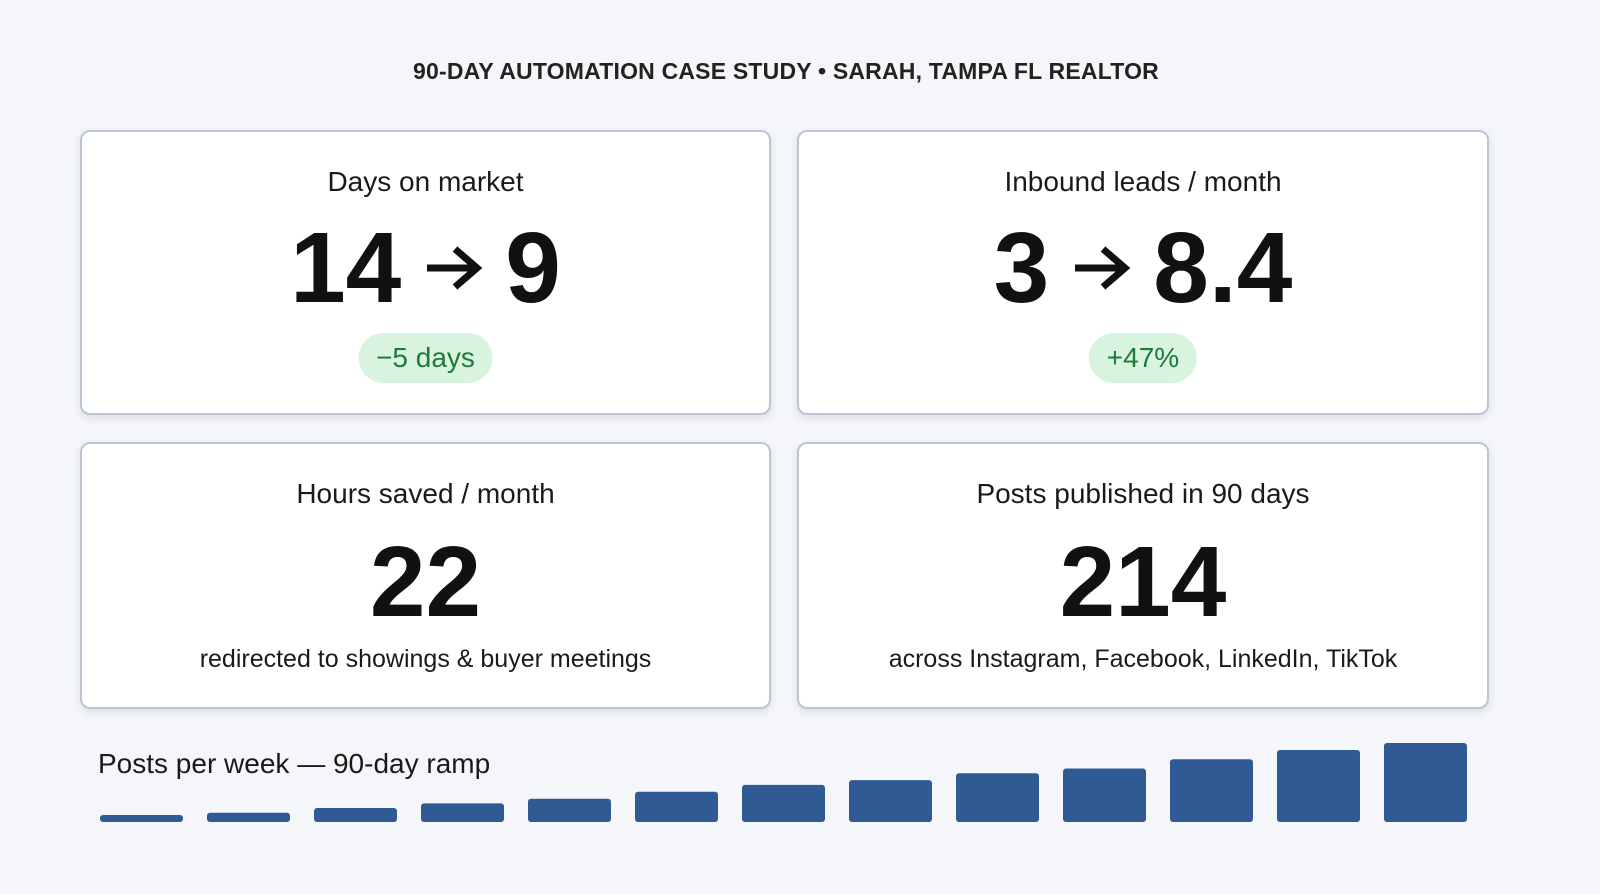 This screenshot has height=894, width=1600. I want to click on change-badge: −5 days, so click(425, 358).